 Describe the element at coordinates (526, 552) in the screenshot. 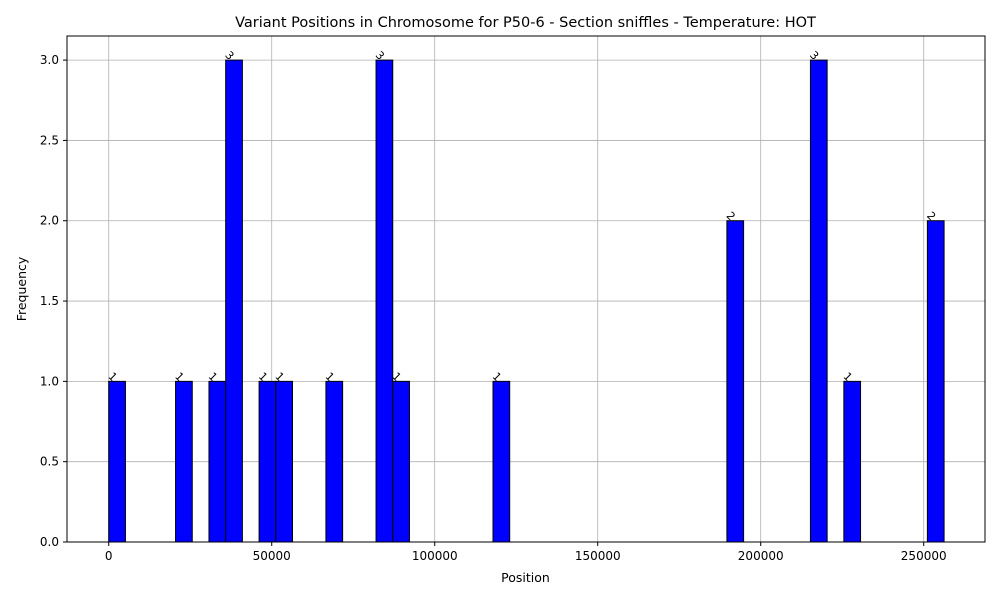

I see `x-axis-ticks: 0 50000 100000 150000 200000 250000` at that location.